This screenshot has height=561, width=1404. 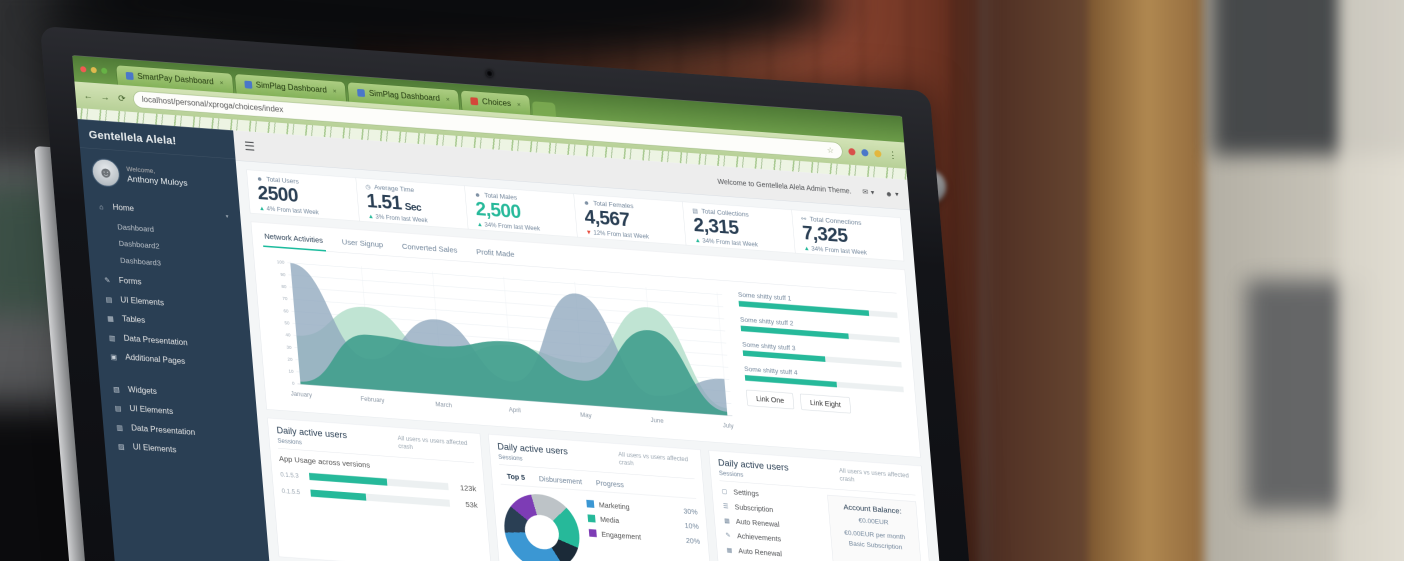 I want to click on y-tick-label: 70, so click(x=285, y=298).